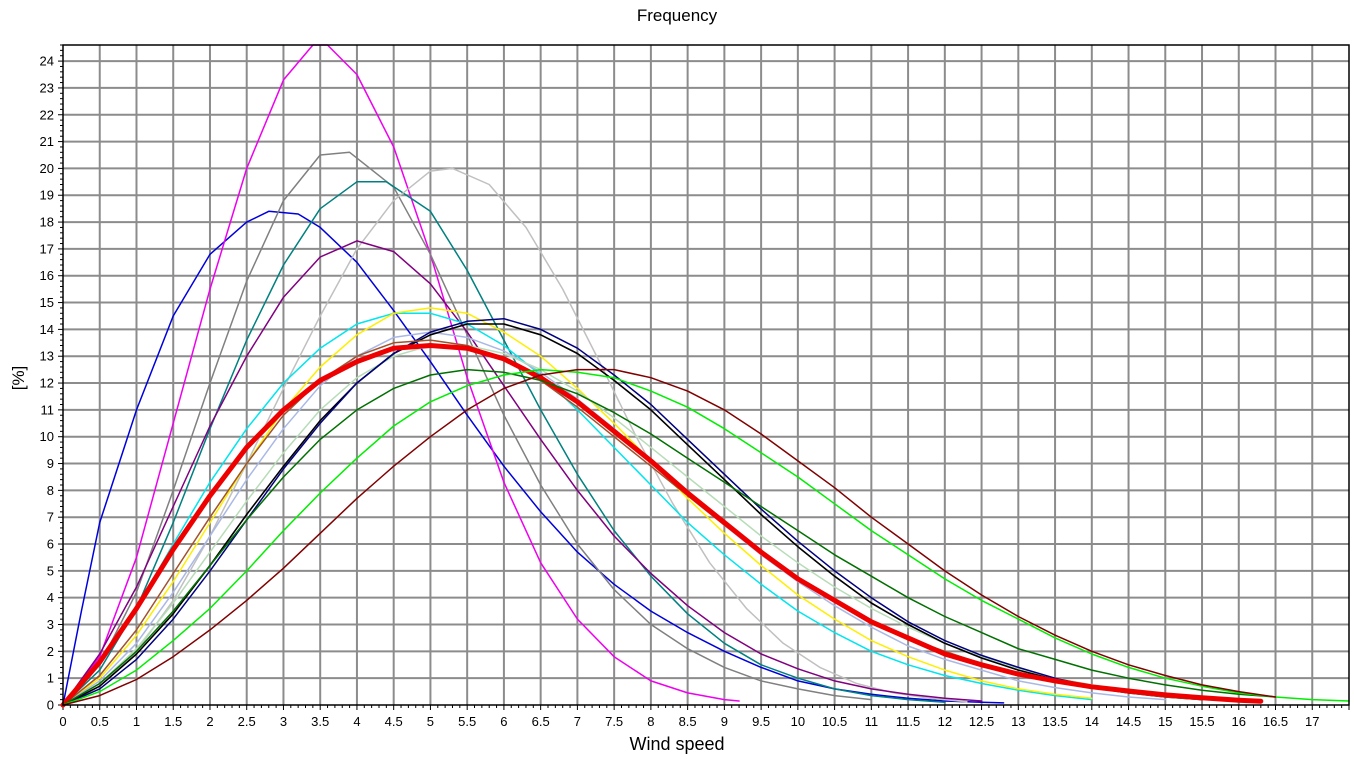 This screenshot has width=1354, height=759. What do you see at coordinates (320, 721) in the screenshot?
I see `x-tick-label: 3.5` at bounding box center [320, 721].